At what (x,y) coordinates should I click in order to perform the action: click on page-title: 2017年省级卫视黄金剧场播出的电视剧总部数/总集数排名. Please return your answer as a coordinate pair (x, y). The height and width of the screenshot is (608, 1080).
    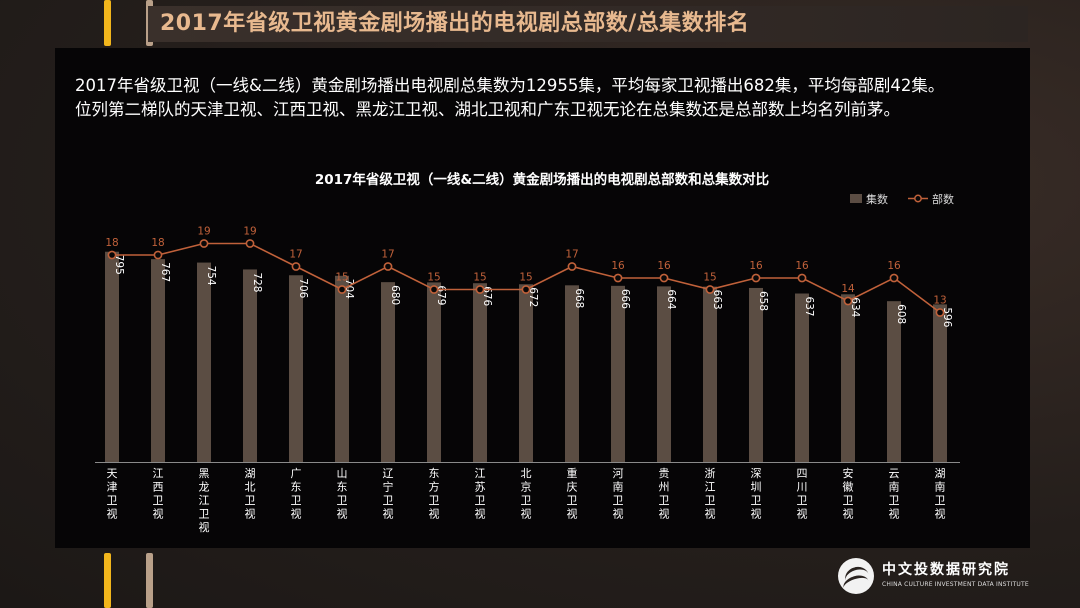
    Looking at the image, I should click on (455, 23).